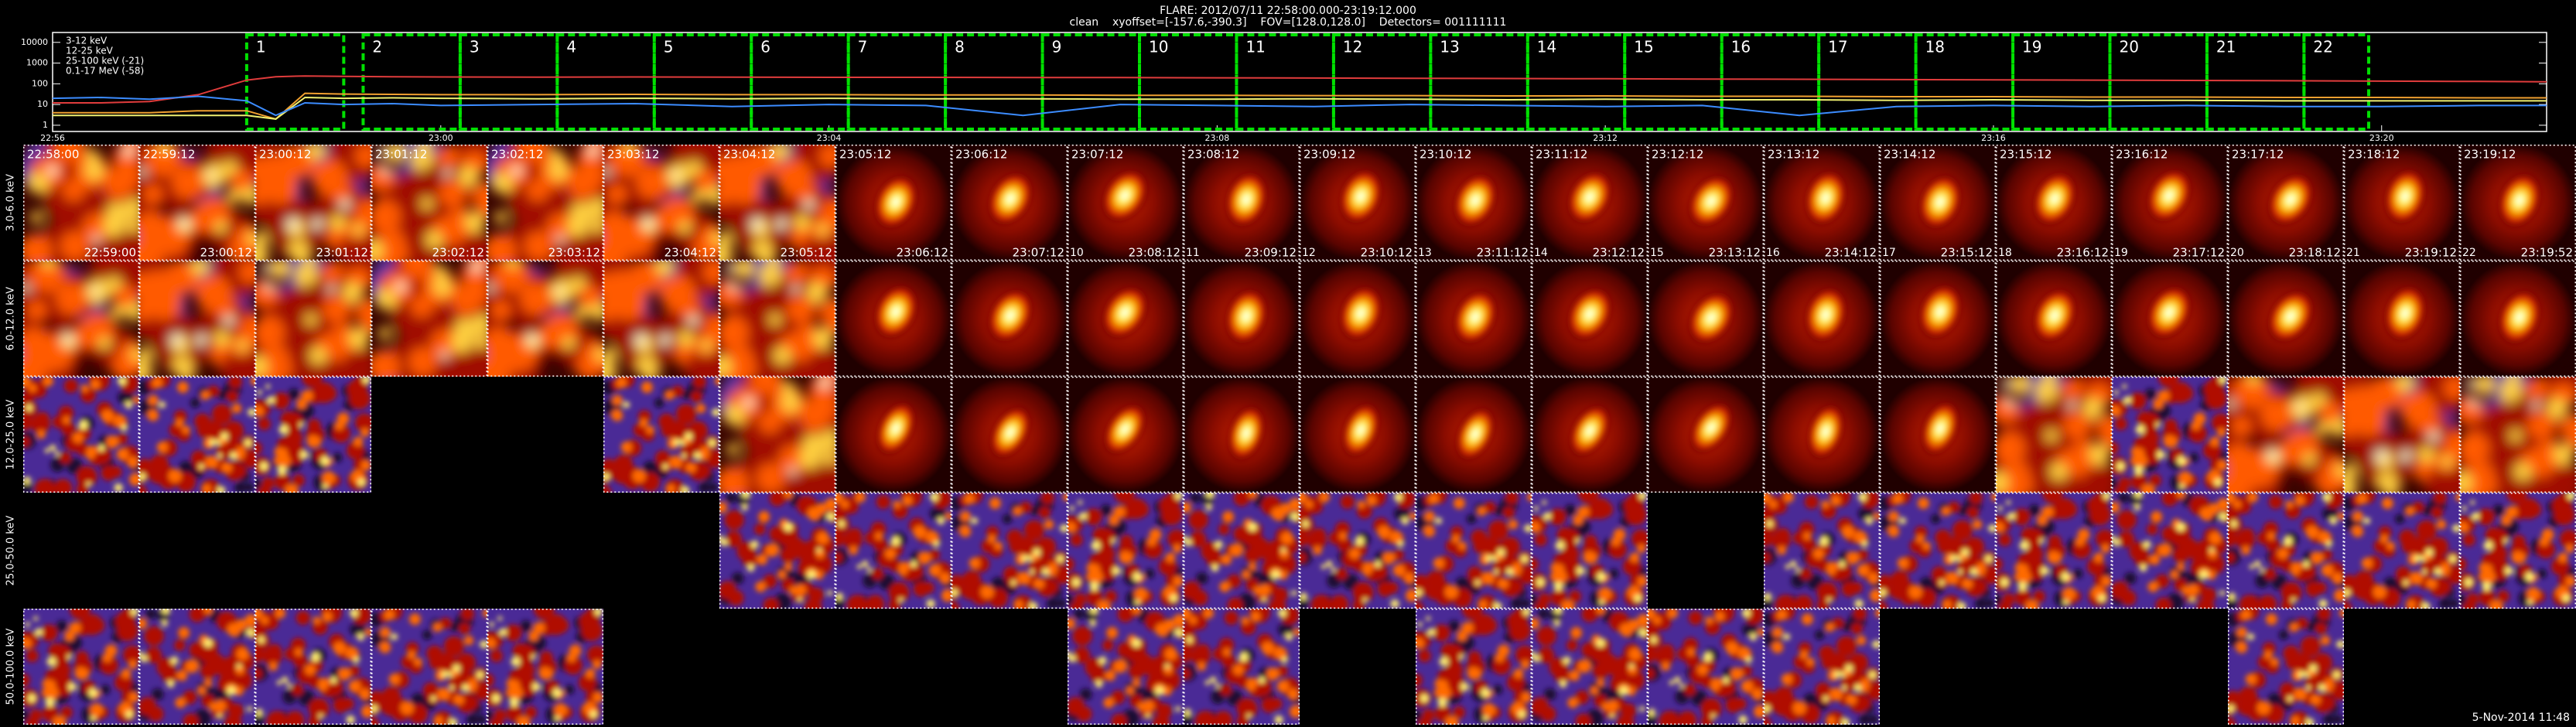 This screenshot has width=2576, height=727. I want to click on tile-start-time: 23:16:12, so click(2142, 155).